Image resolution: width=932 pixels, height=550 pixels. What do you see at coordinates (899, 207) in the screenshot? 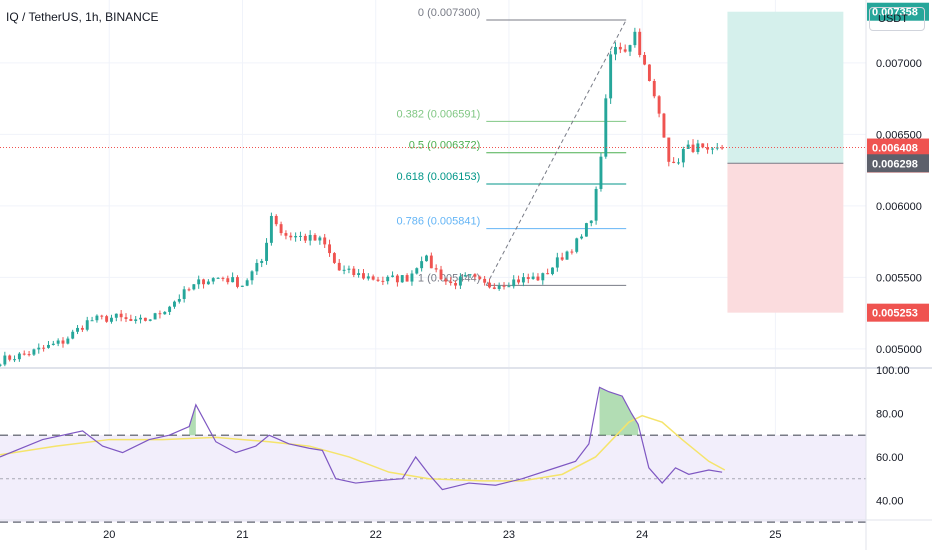
I see `y-tick-label: 0.006000` at bounding box center [899, 207].